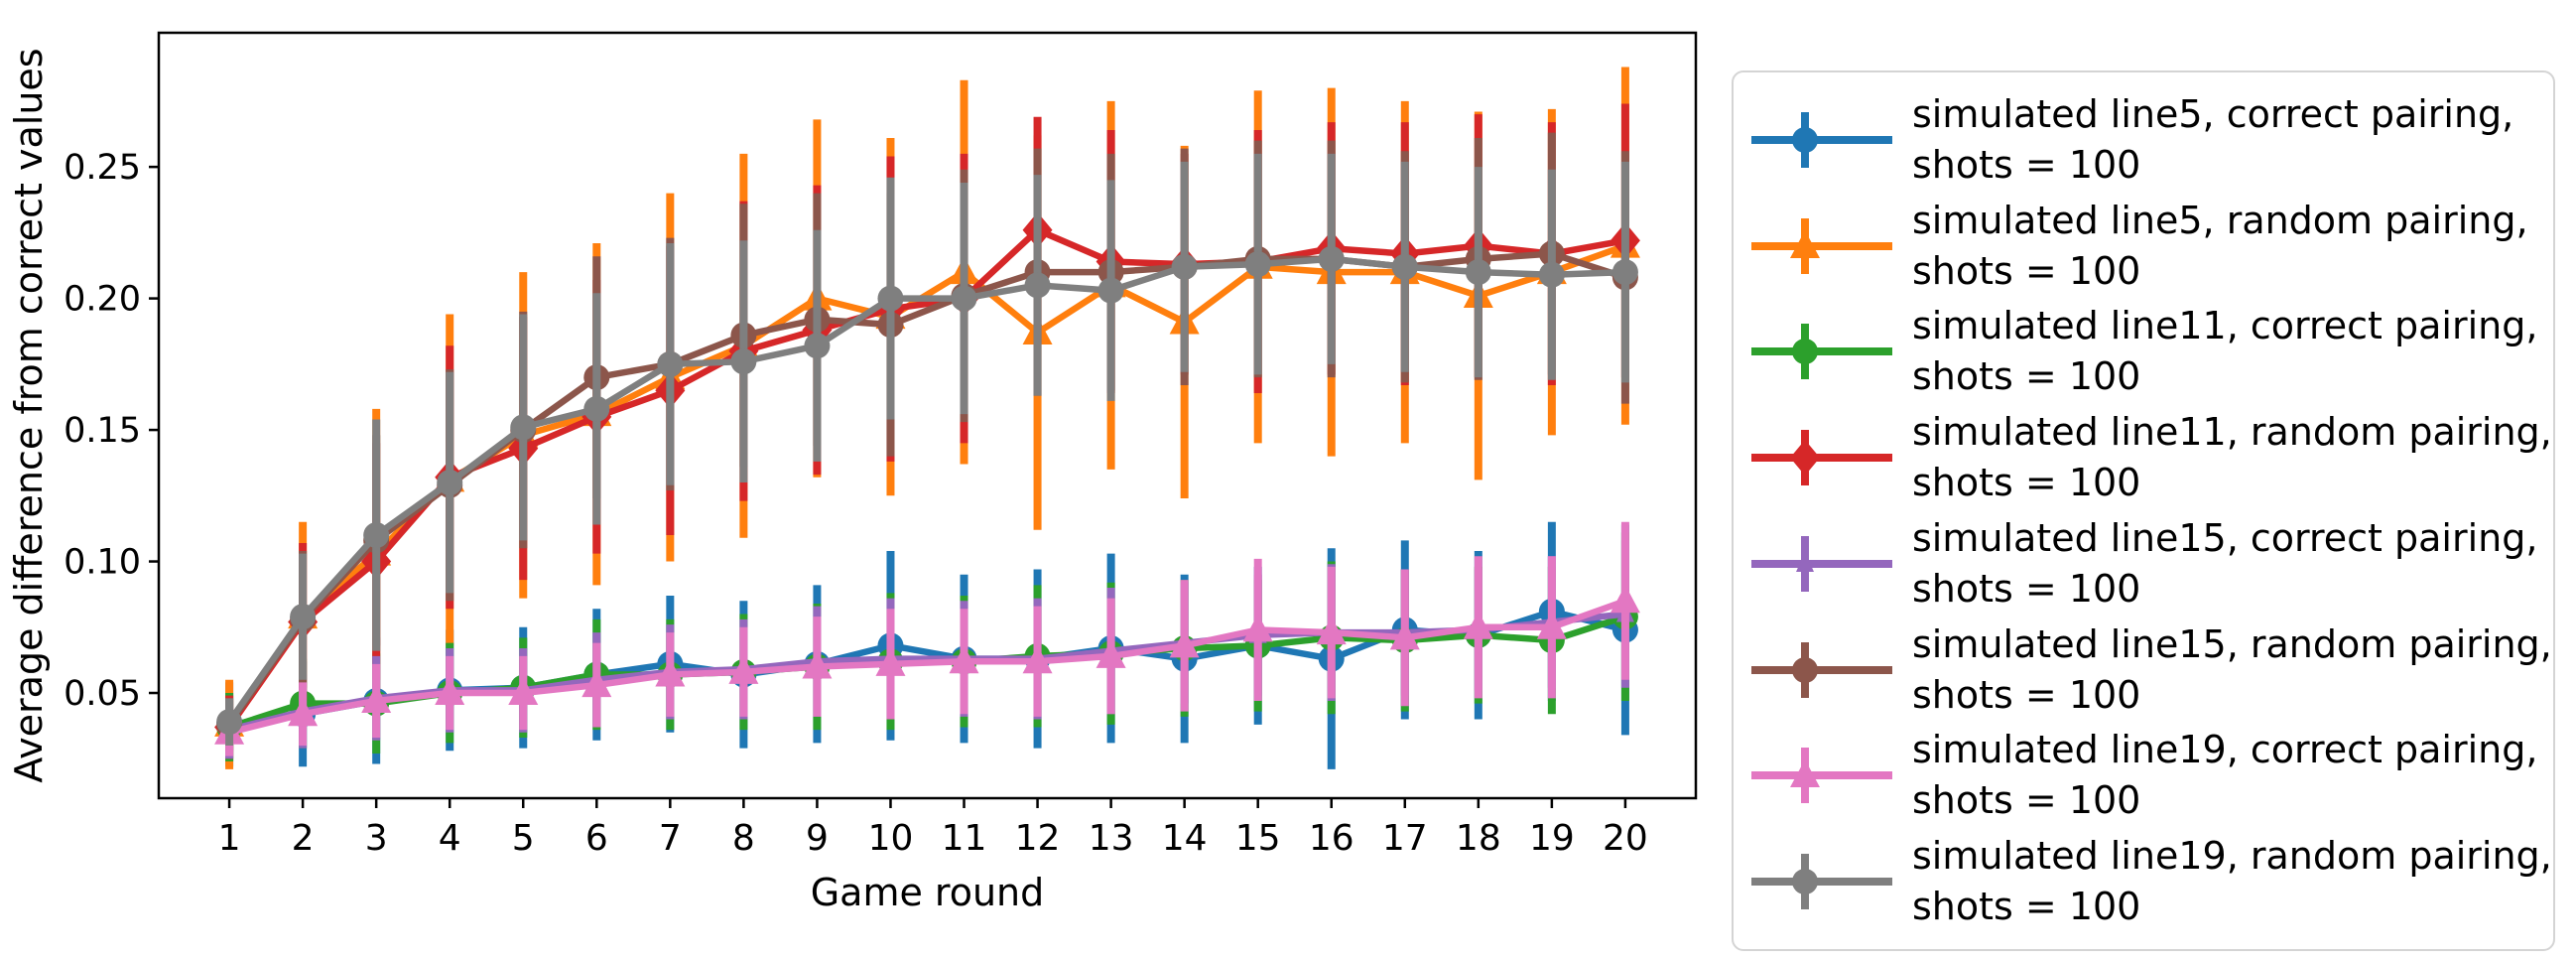  I want to click on y-tick-label: 0.05, so click(103, 694).